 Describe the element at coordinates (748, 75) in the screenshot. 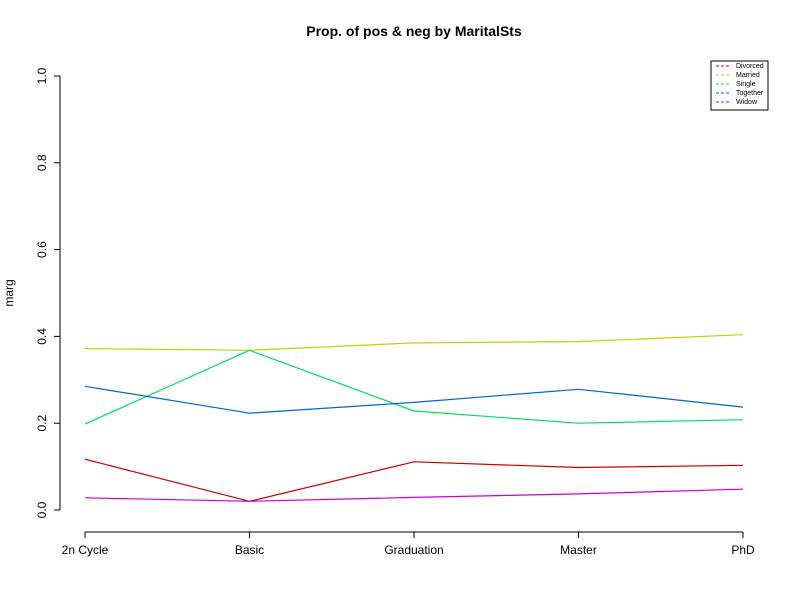

I see `legend-entry: Married` at that location.